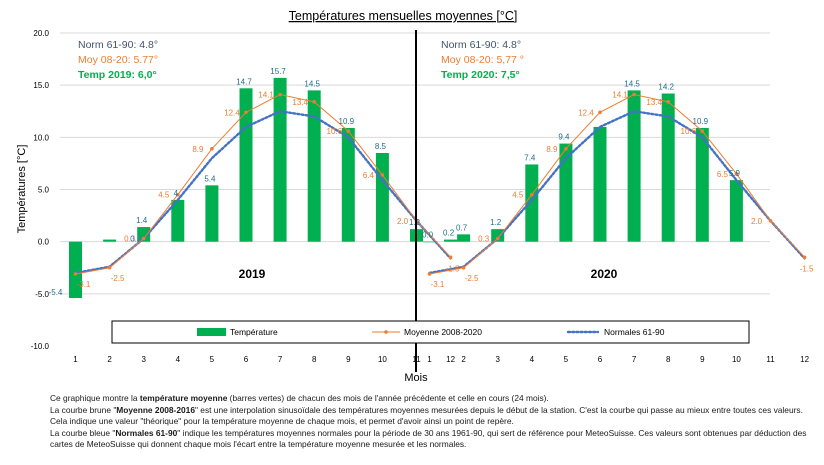 This screenshot has height=465, width=824. I want to click on x-tick-label: 3, so click(143, 359).